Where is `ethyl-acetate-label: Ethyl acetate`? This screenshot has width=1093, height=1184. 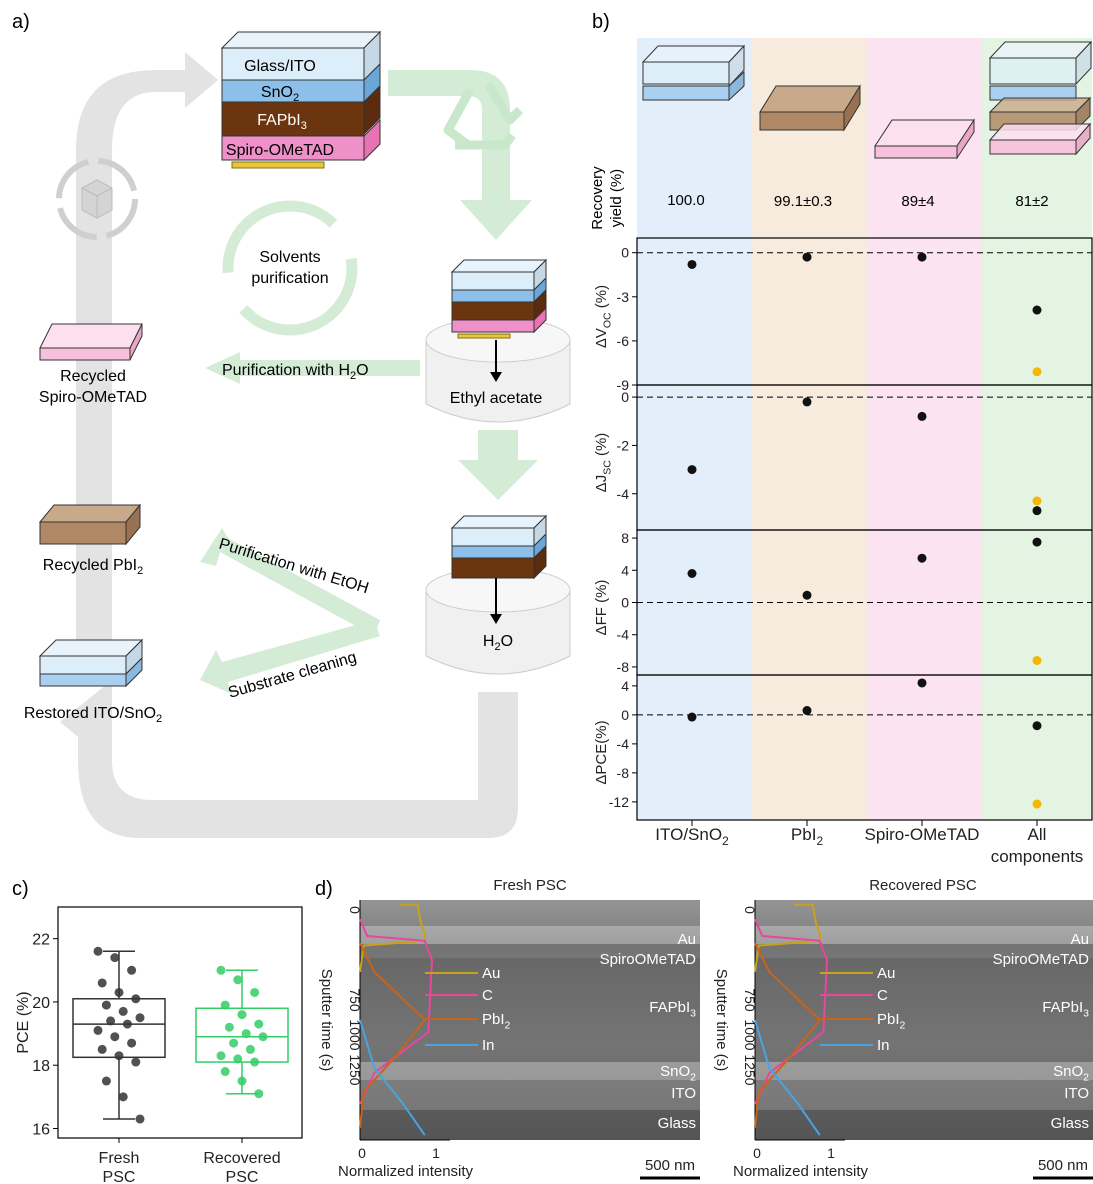
ethyl-acetate-label: Ethyl acetate is located at coordinates (496, 398).